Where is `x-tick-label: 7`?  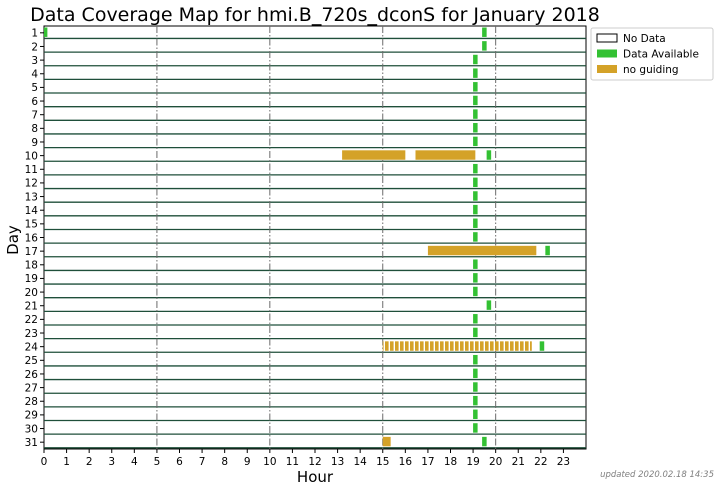
x-tick-label: 7 is located at coordinates (202, 462).